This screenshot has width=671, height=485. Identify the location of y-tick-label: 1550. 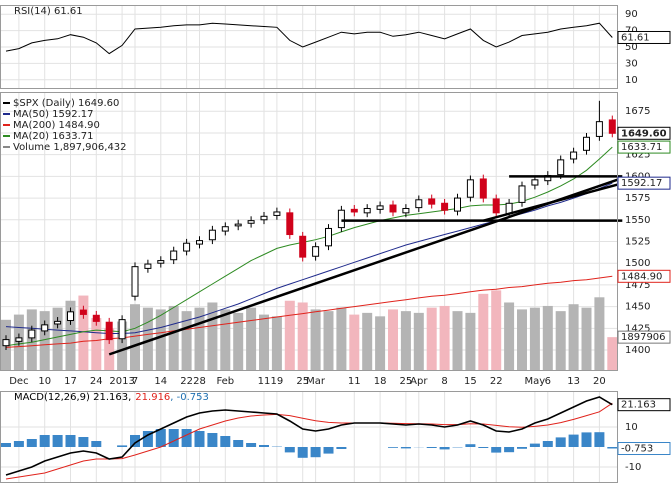
(637, 220).